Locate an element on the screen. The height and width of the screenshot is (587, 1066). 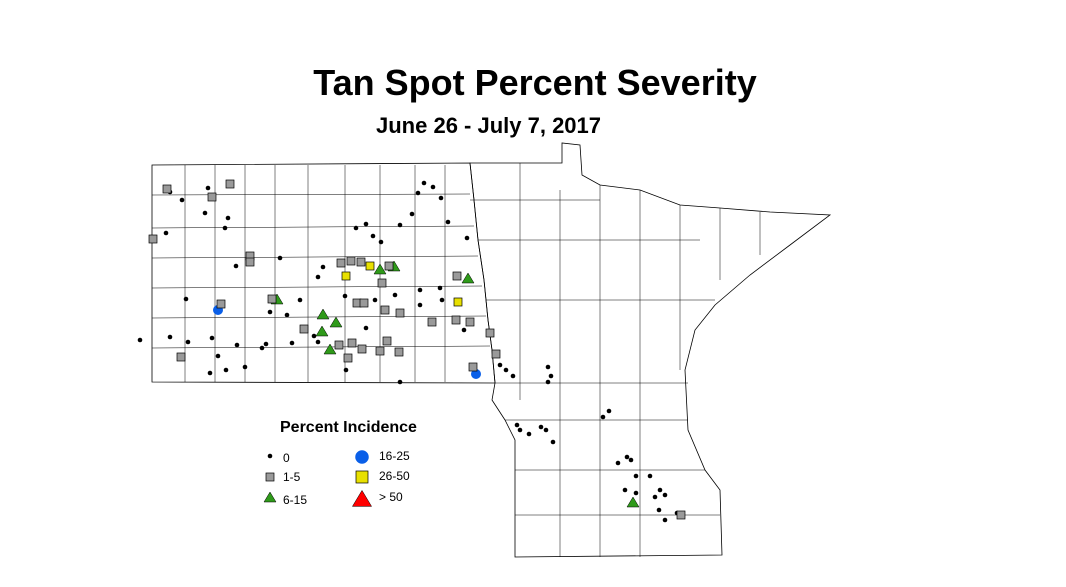
legend-title: Percent Incidence is located at coordinates (348, 427).